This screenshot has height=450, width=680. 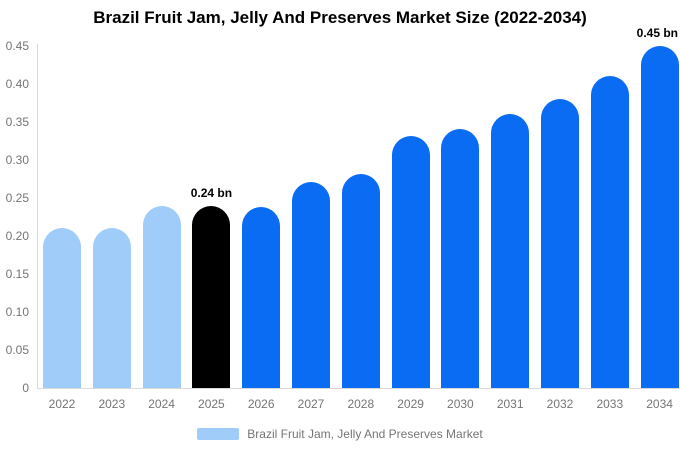 What do you see at coordinates (460, 258) in the screenshot?
I see `bar-2030` at bounding box center [460, 258].